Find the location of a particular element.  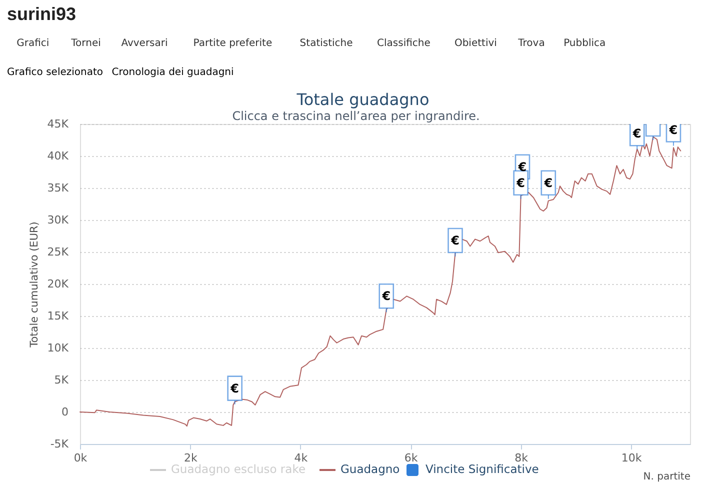

text: Pubblica is located at coordinates (585, 43).